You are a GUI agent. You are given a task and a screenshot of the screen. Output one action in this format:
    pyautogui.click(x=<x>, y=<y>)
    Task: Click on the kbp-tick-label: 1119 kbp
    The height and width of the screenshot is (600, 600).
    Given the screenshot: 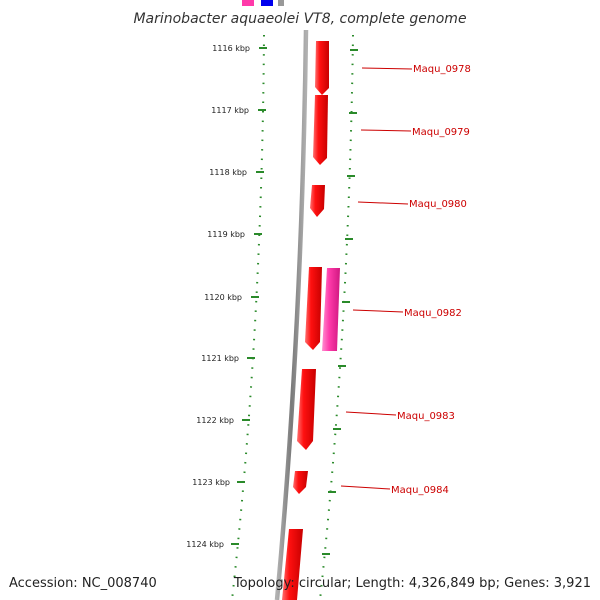 What is the action you would take?
    pyautogui.click(x=226, y=234)
    